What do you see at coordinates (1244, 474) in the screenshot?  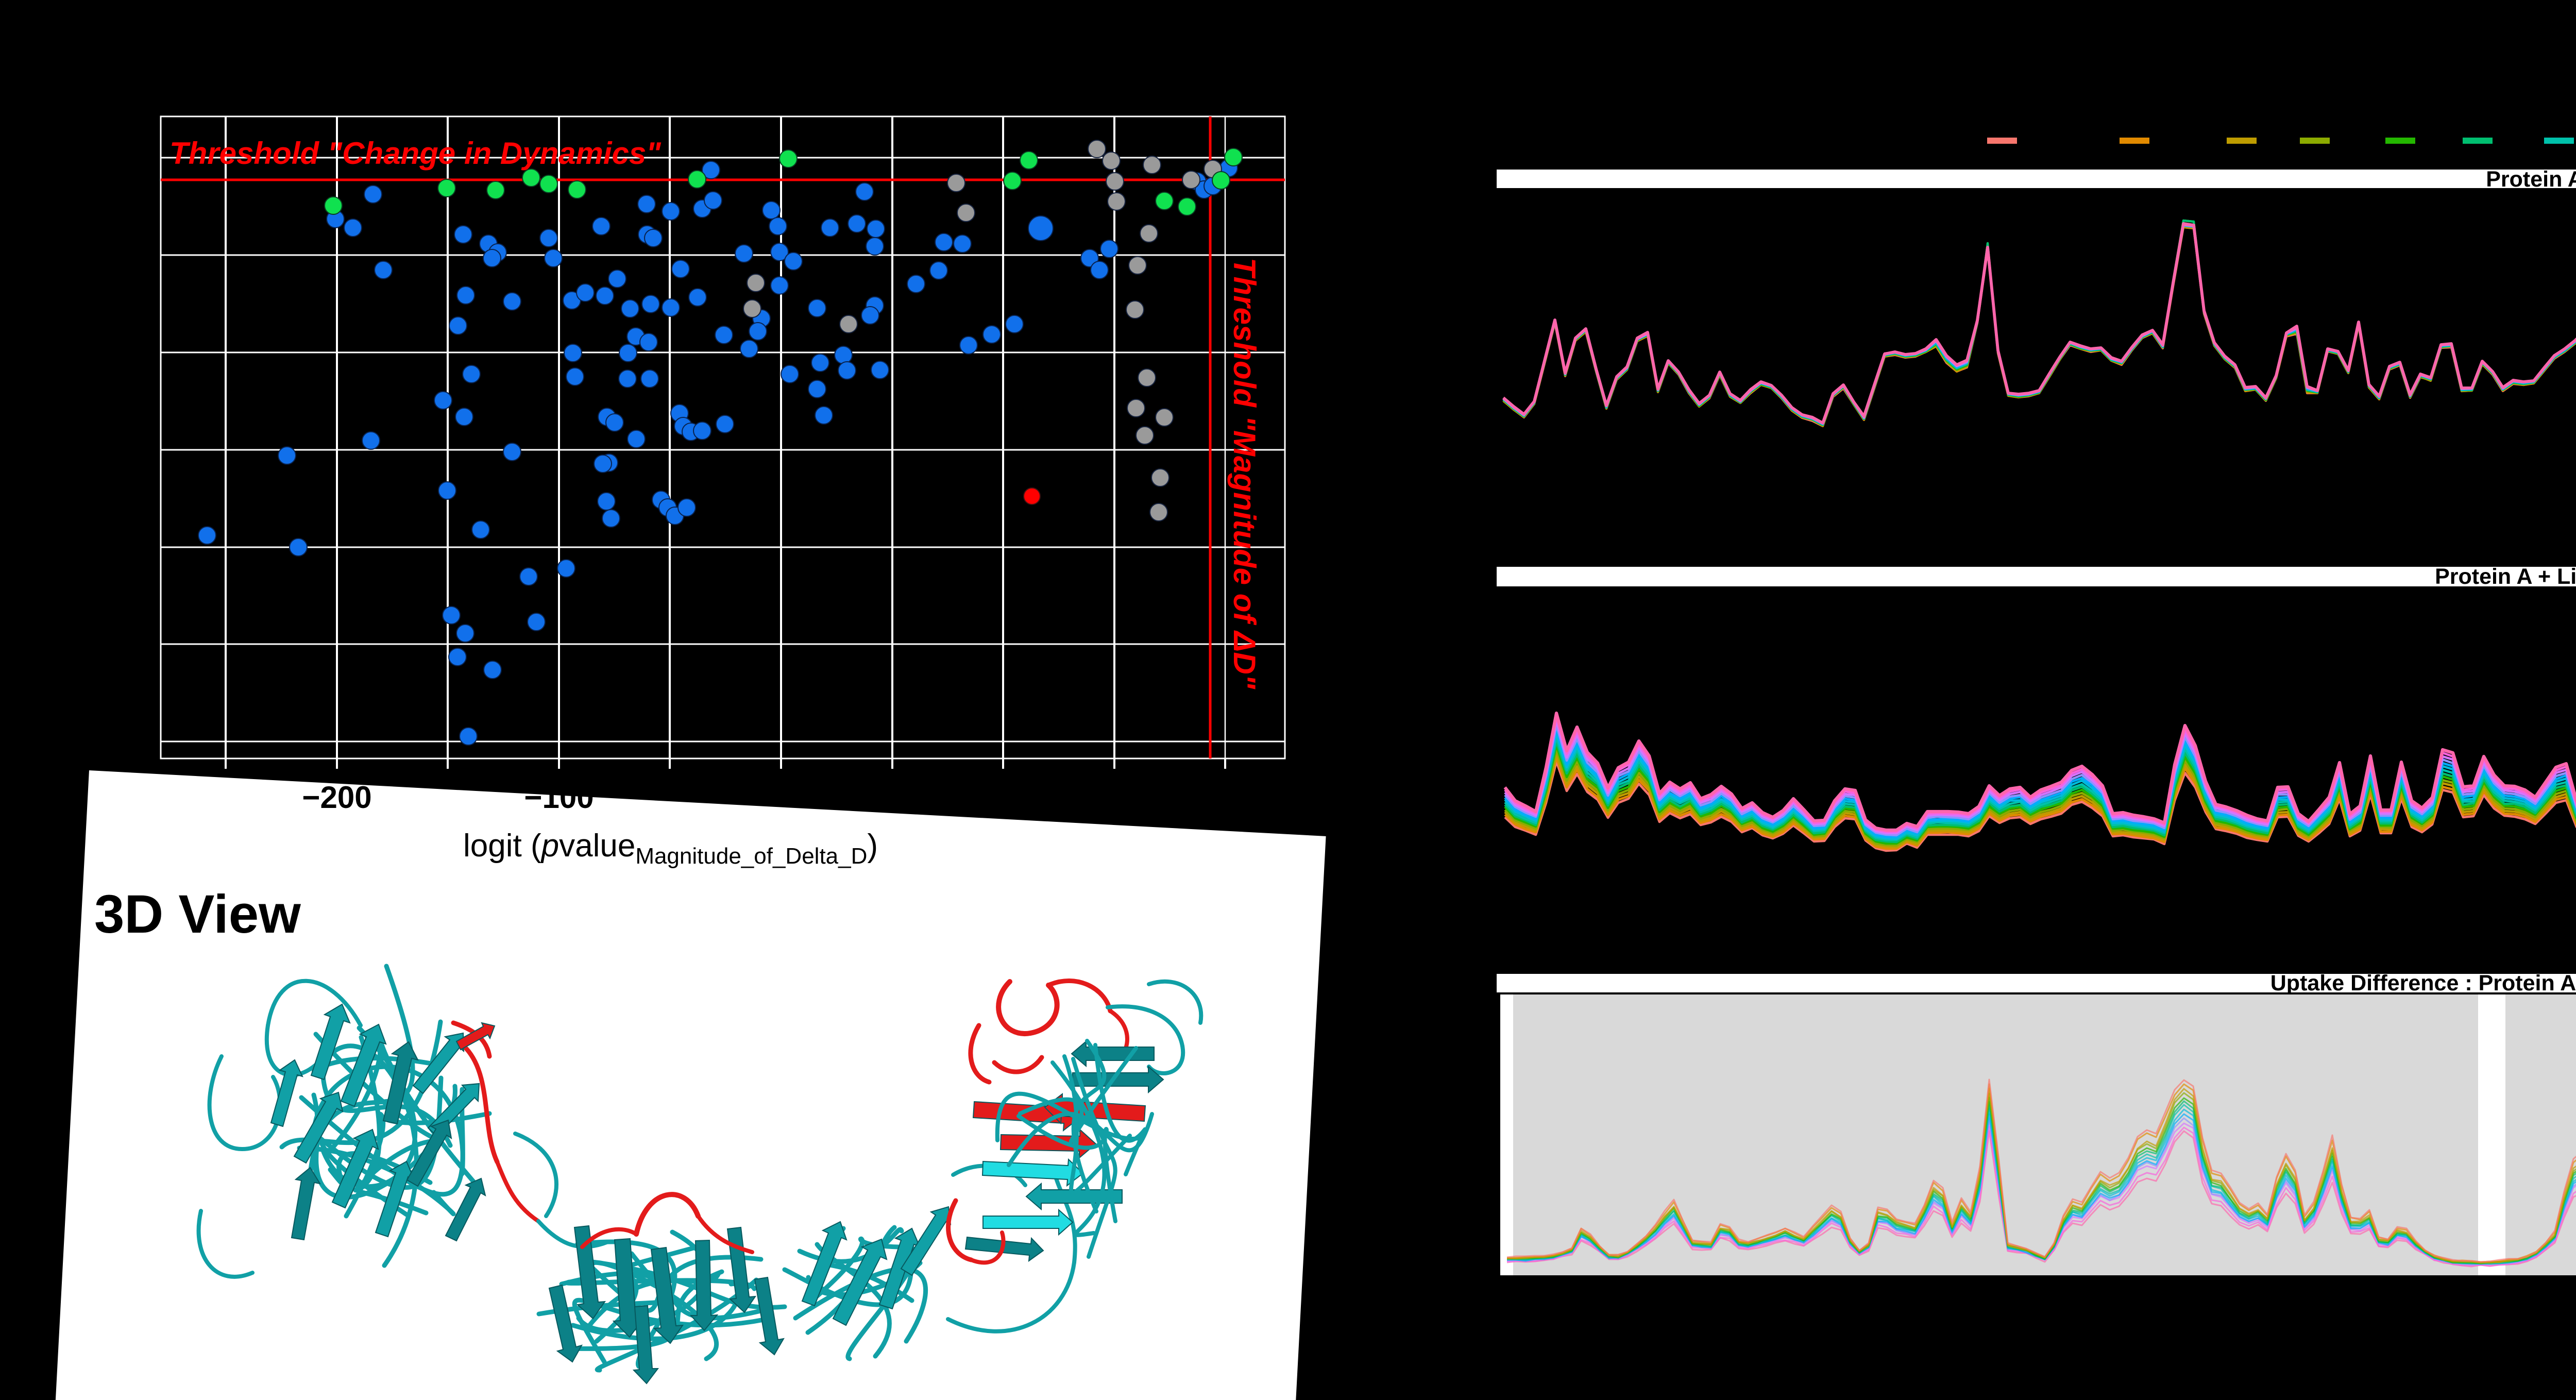 I see `svg-text: Threshold "Magnitude of ΔD"` at bounding box center [1244, 474].